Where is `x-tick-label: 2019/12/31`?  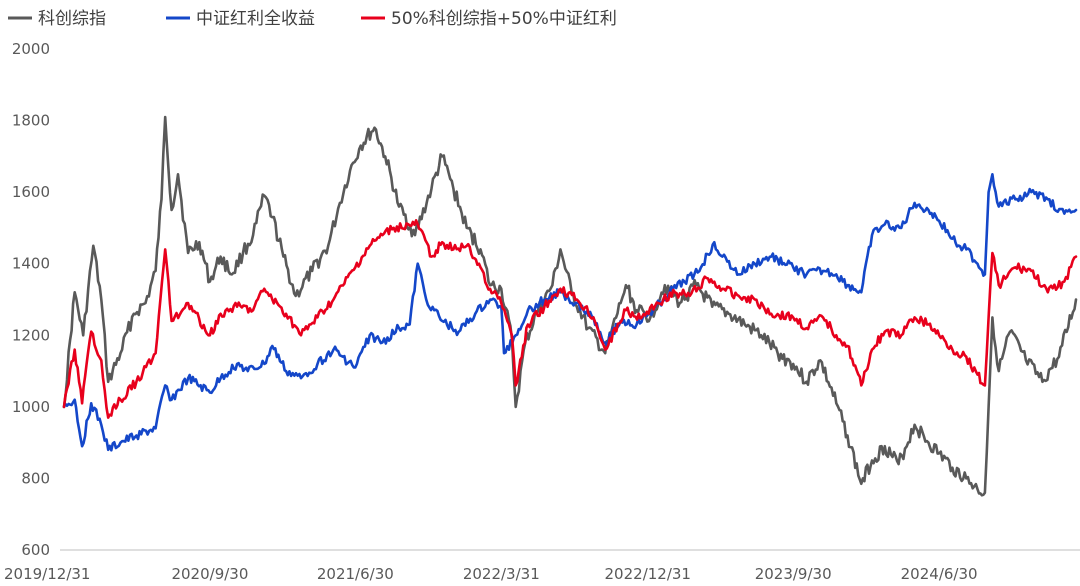 x-tick-label: 2019/12/31 is located at coordinates (47, 574).